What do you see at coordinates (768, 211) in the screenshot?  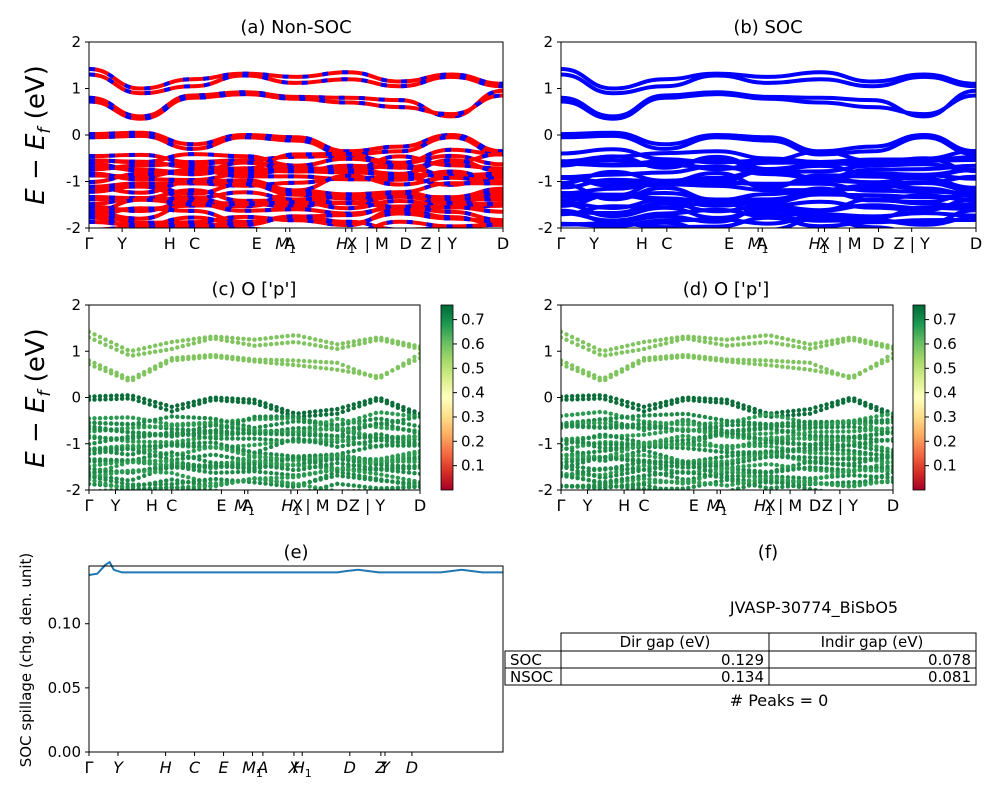 I see `band-line` at bounding box center [768, 211].